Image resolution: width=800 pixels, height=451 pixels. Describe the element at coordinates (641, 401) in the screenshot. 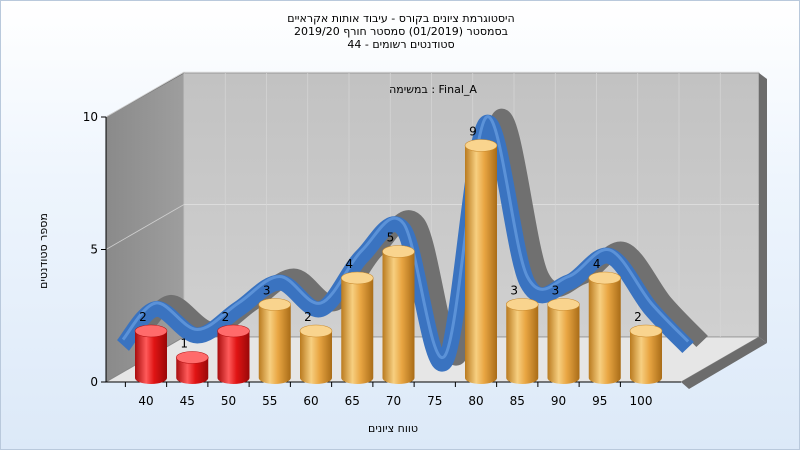

I see `x-tick-label: 100` at that location.